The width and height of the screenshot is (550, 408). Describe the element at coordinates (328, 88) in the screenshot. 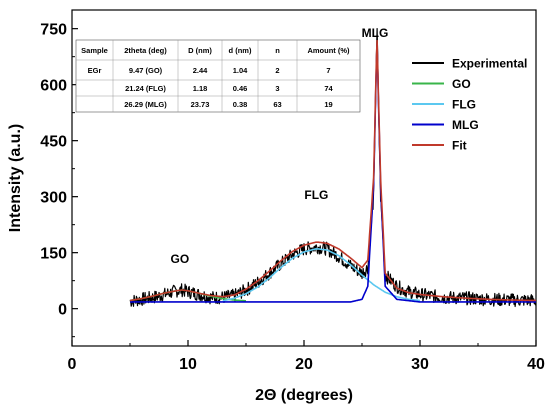

I see `table-cell: 74` at that location.